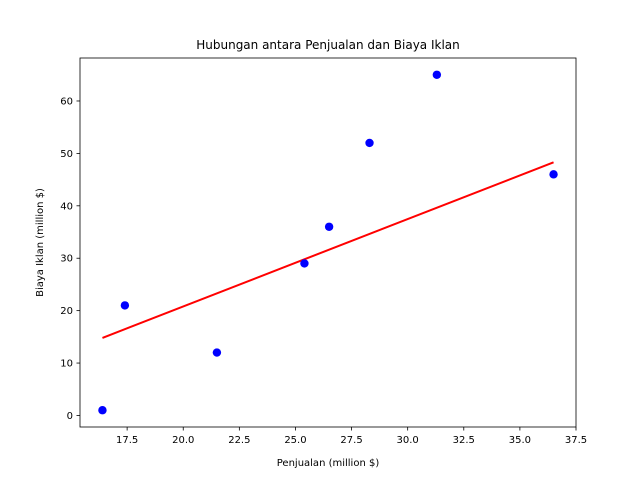 The width and height of the screenshot is (640, 480). Describe the element at coordinates (351, 440) in the screenshot. I see `x-tick-label: 27.5` at that location.